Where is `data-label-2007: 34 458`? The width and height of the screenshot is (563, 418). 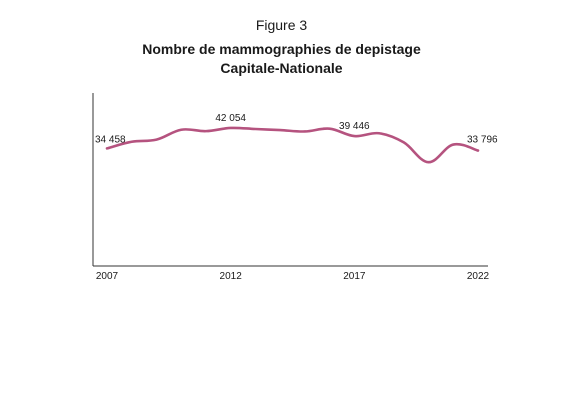 data-label-2007: 34 458 is located at coordinates (110, 139).